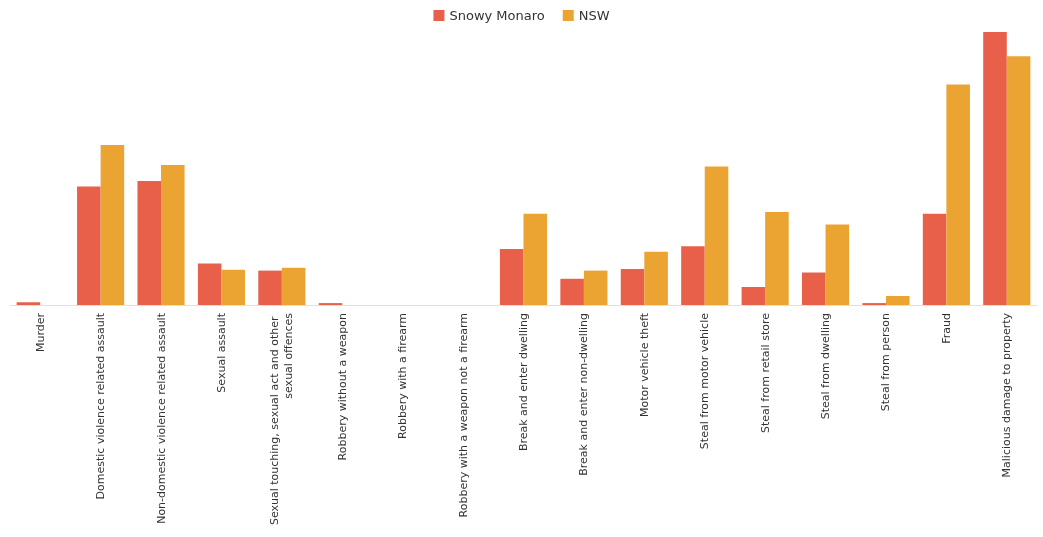 This screenshot has height=537, width=1043. I want to click on x-tick-label: Robbery with a weapon not a firearm, so click(463, 415).